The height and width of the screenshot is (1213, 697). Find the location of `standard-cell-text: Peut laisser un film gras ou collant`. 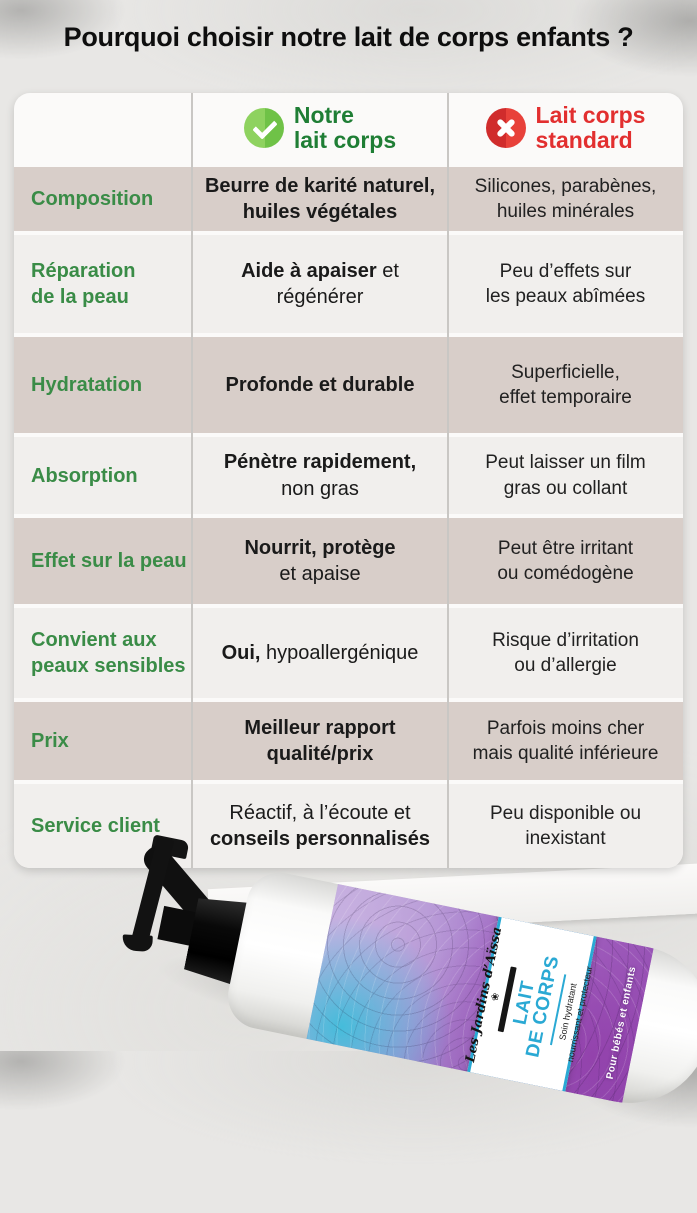

standard-cell-text: Peut laisser un film gras ou collant is located at coordinates (565, 475).